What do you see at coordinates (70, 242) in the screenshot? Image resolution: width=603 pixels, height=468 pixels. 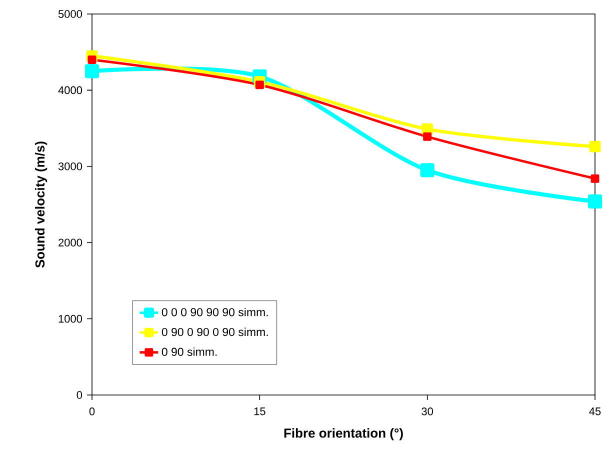 I see `y-tick-label: 2000` at bounding box center [70, 242].